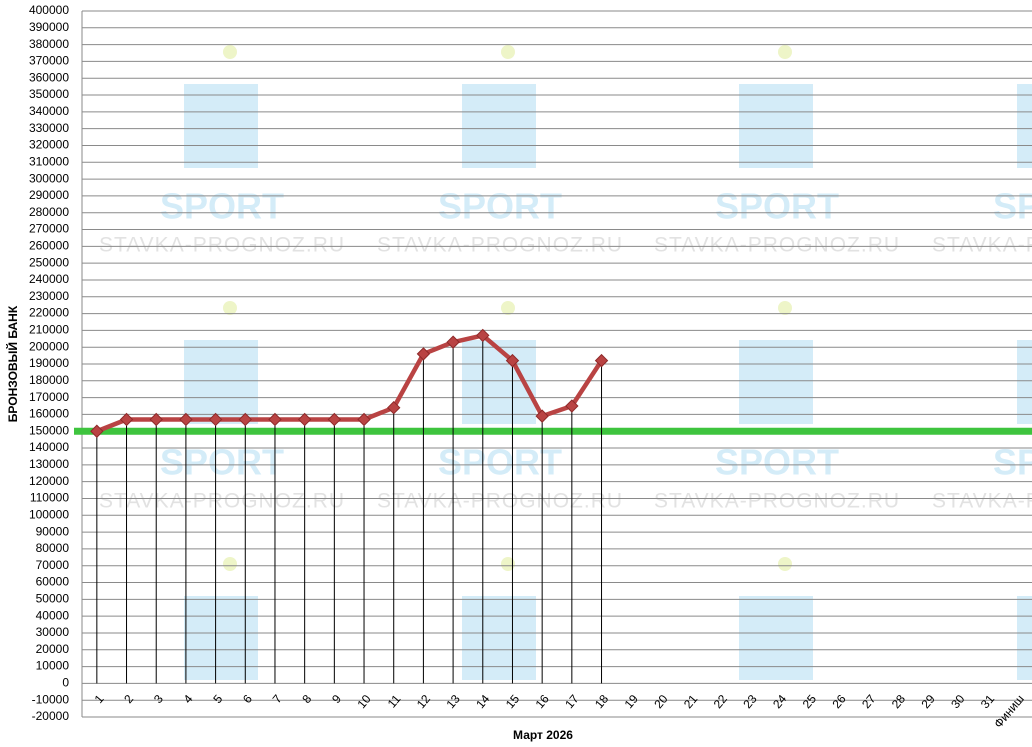  What do you see at coordinates (99, 699) in the screenshot?
I see `x-tick-label: 1` at bounding box center [99, 699].